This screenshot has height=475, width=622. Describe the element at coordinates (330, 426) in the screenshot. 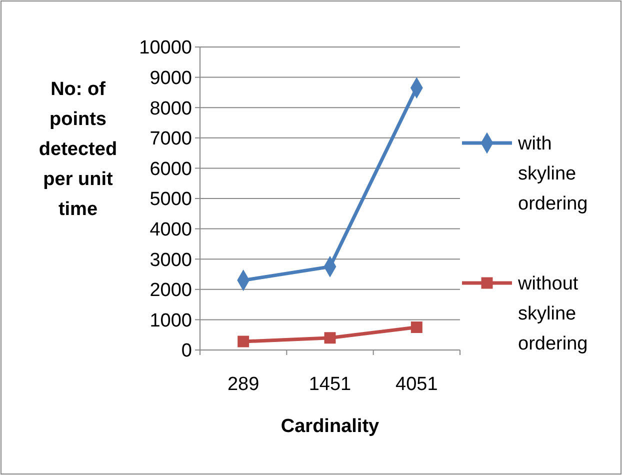

I see `x-axis-title: Cardinality` at that location.